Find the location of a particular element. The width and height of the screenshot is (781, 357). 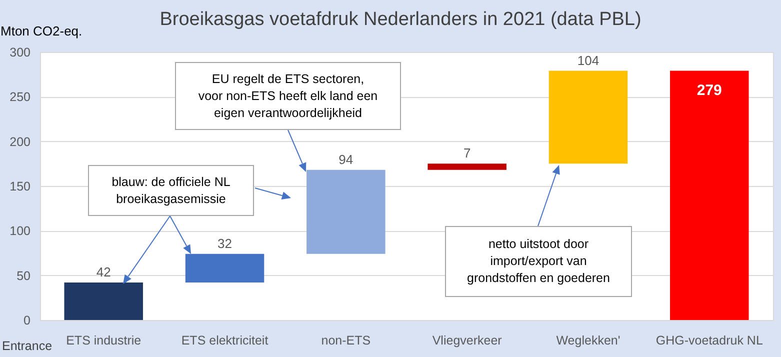

x-tick-label: ETS industrie is located at coordinates (104, 341).